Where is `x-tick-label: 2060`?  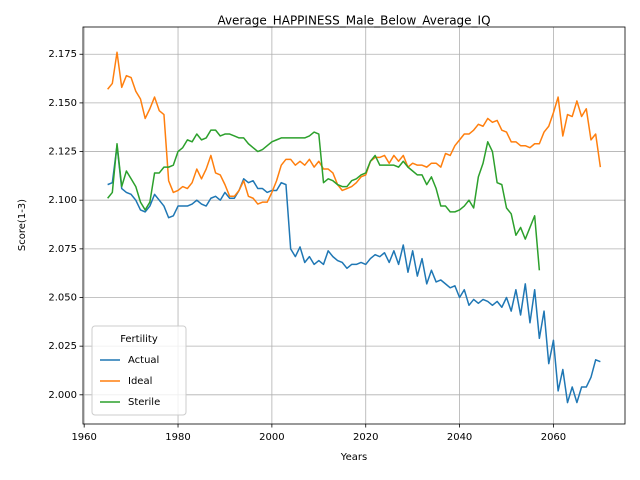 x-tick-label: 2060 is located at coordinates (553, 437).